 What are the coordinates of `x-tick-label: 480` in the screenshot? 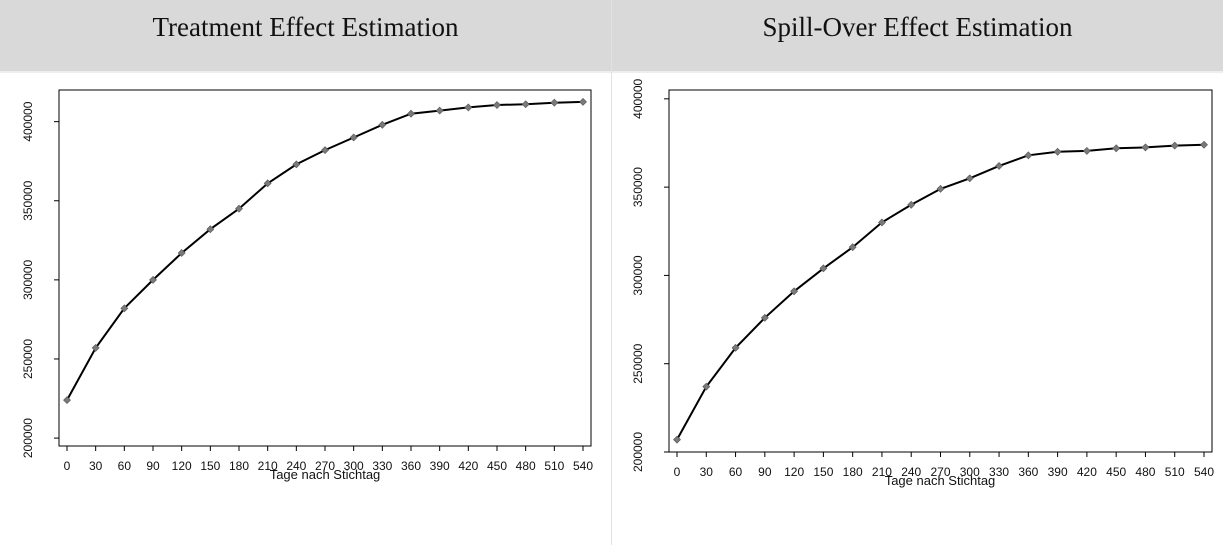 It's located at (526, 466).